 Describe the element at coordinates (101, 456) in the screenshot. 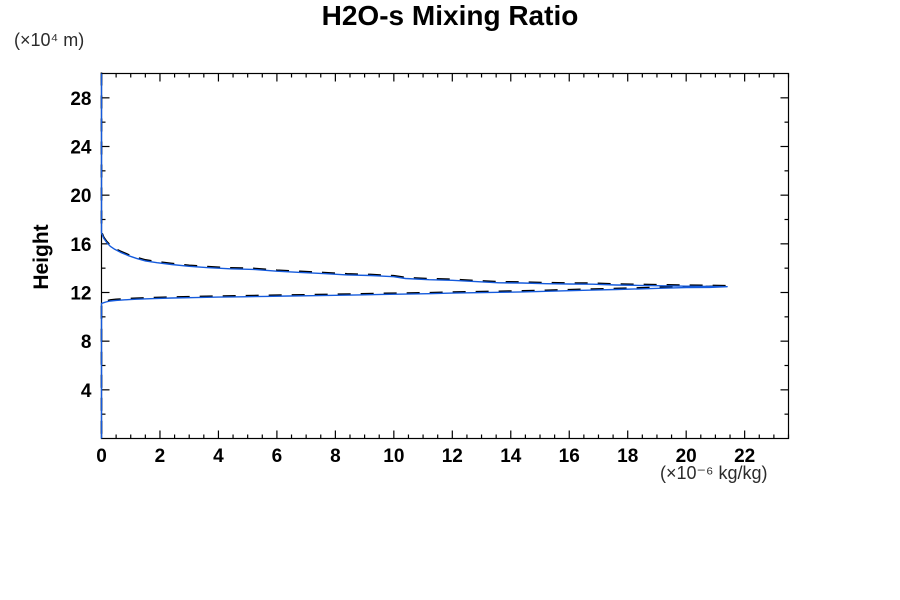

I see `x-tick-label: 0` at that location.